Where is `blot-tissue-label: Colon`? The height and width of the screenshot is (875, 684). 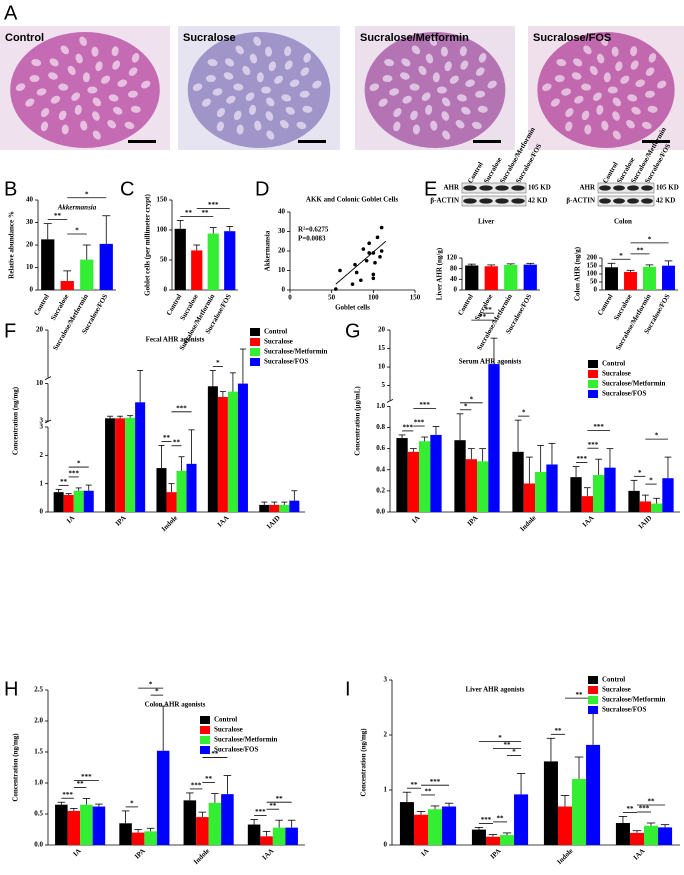 blot-tissue-label: Colon is located at coordinates (623, 222).